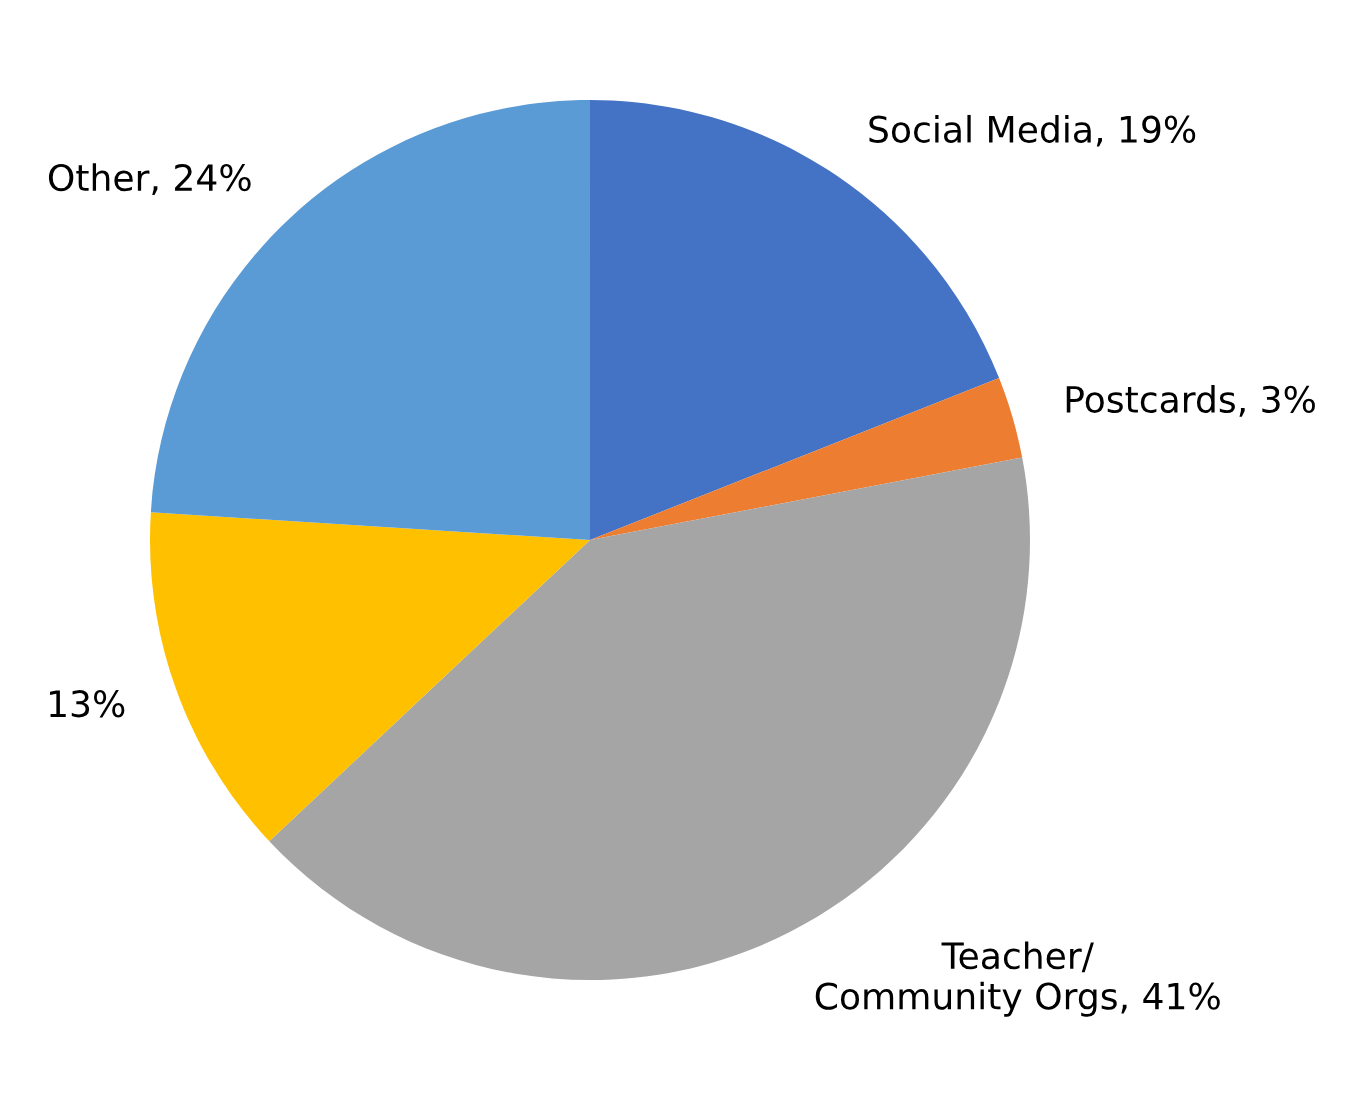 The image size is (1368, 1115). What do you see at coordinates (149, 179) in the screenshot?
I see `slice-label: Other, 24%` at bounding box center [149, 179].